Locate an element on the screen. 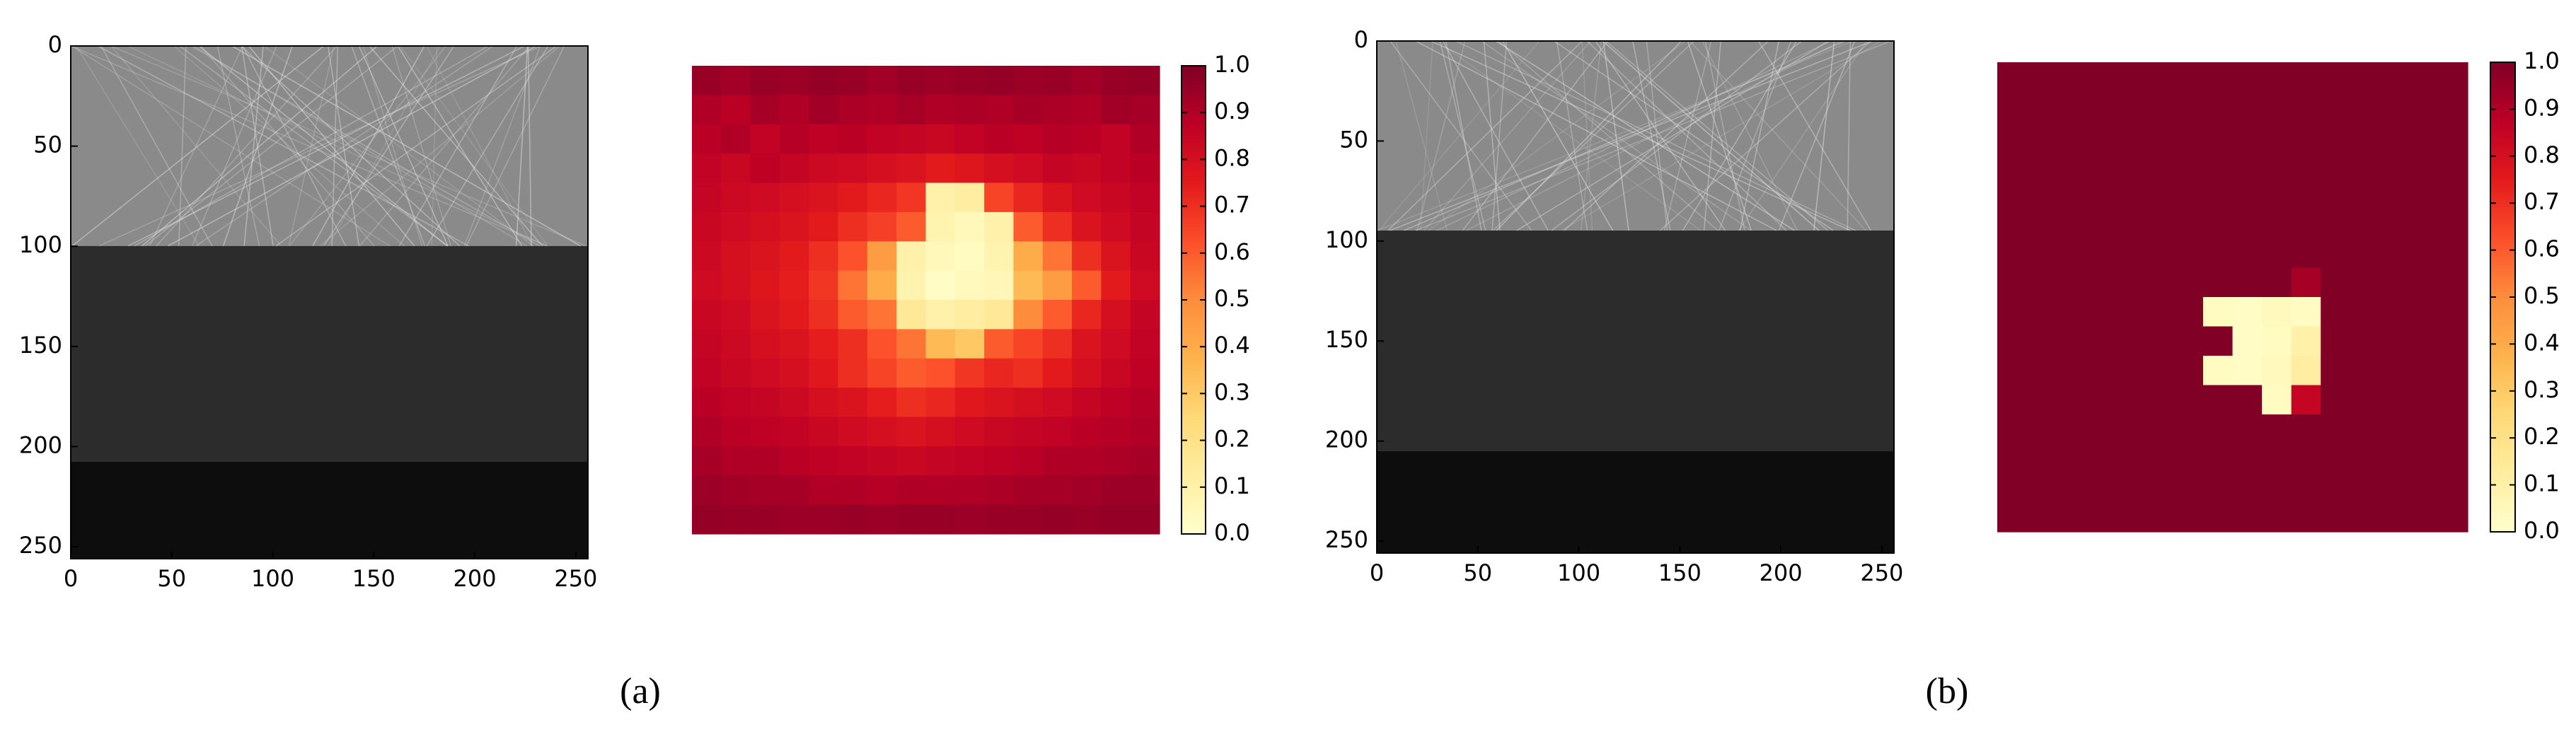 This screenshot has height=744, width=2576. photo-top is located at coordinates (1635, 136).